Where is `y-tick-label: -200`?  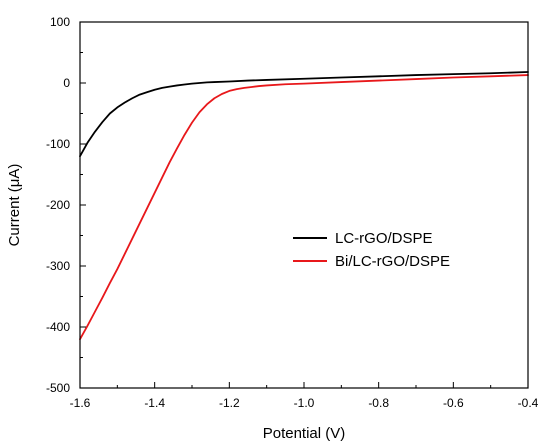
y-tick-label: -200 is located at coordinates (58, 205).